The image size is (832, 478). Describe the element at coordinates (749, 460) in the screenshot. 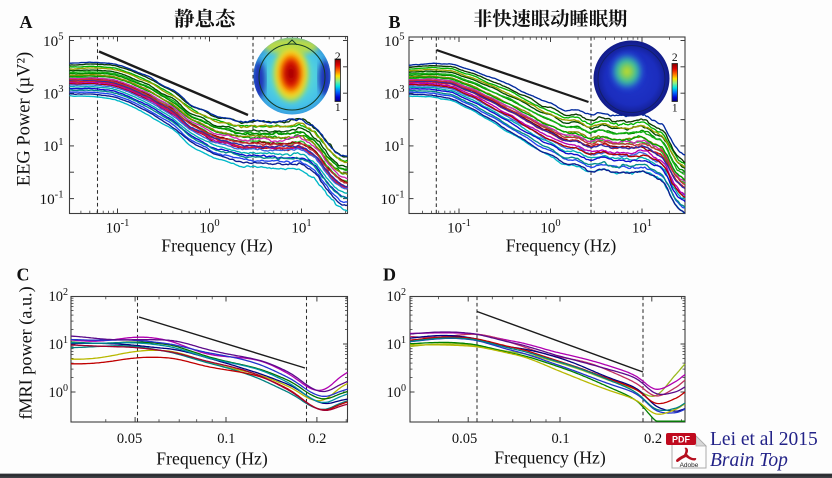

I see `svg-text: Brain Top` at that location.